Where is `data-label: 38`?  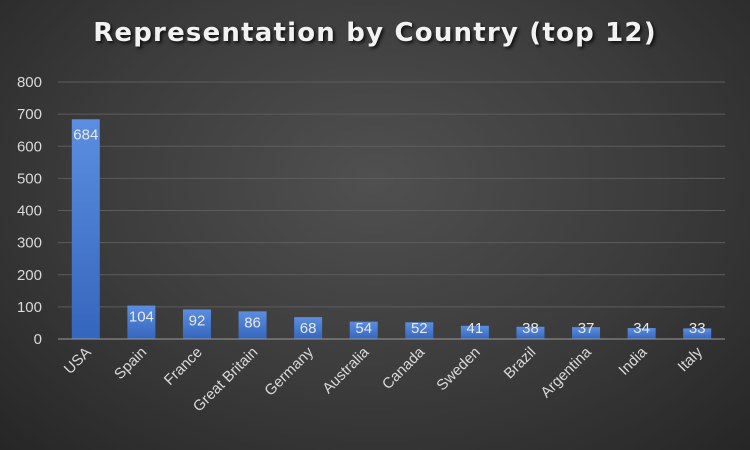 data-label: 38 is located at coordinates (530, 328).